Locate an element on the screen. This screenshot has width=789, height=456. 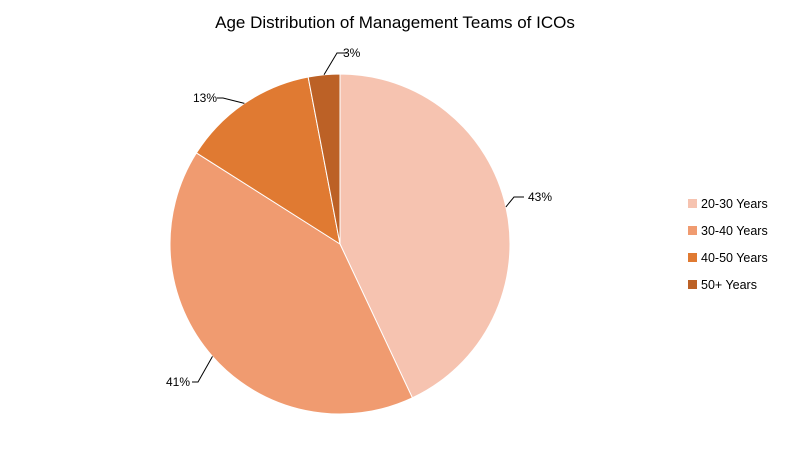
data-label-3: 13% is located at coordinates (205, 98).